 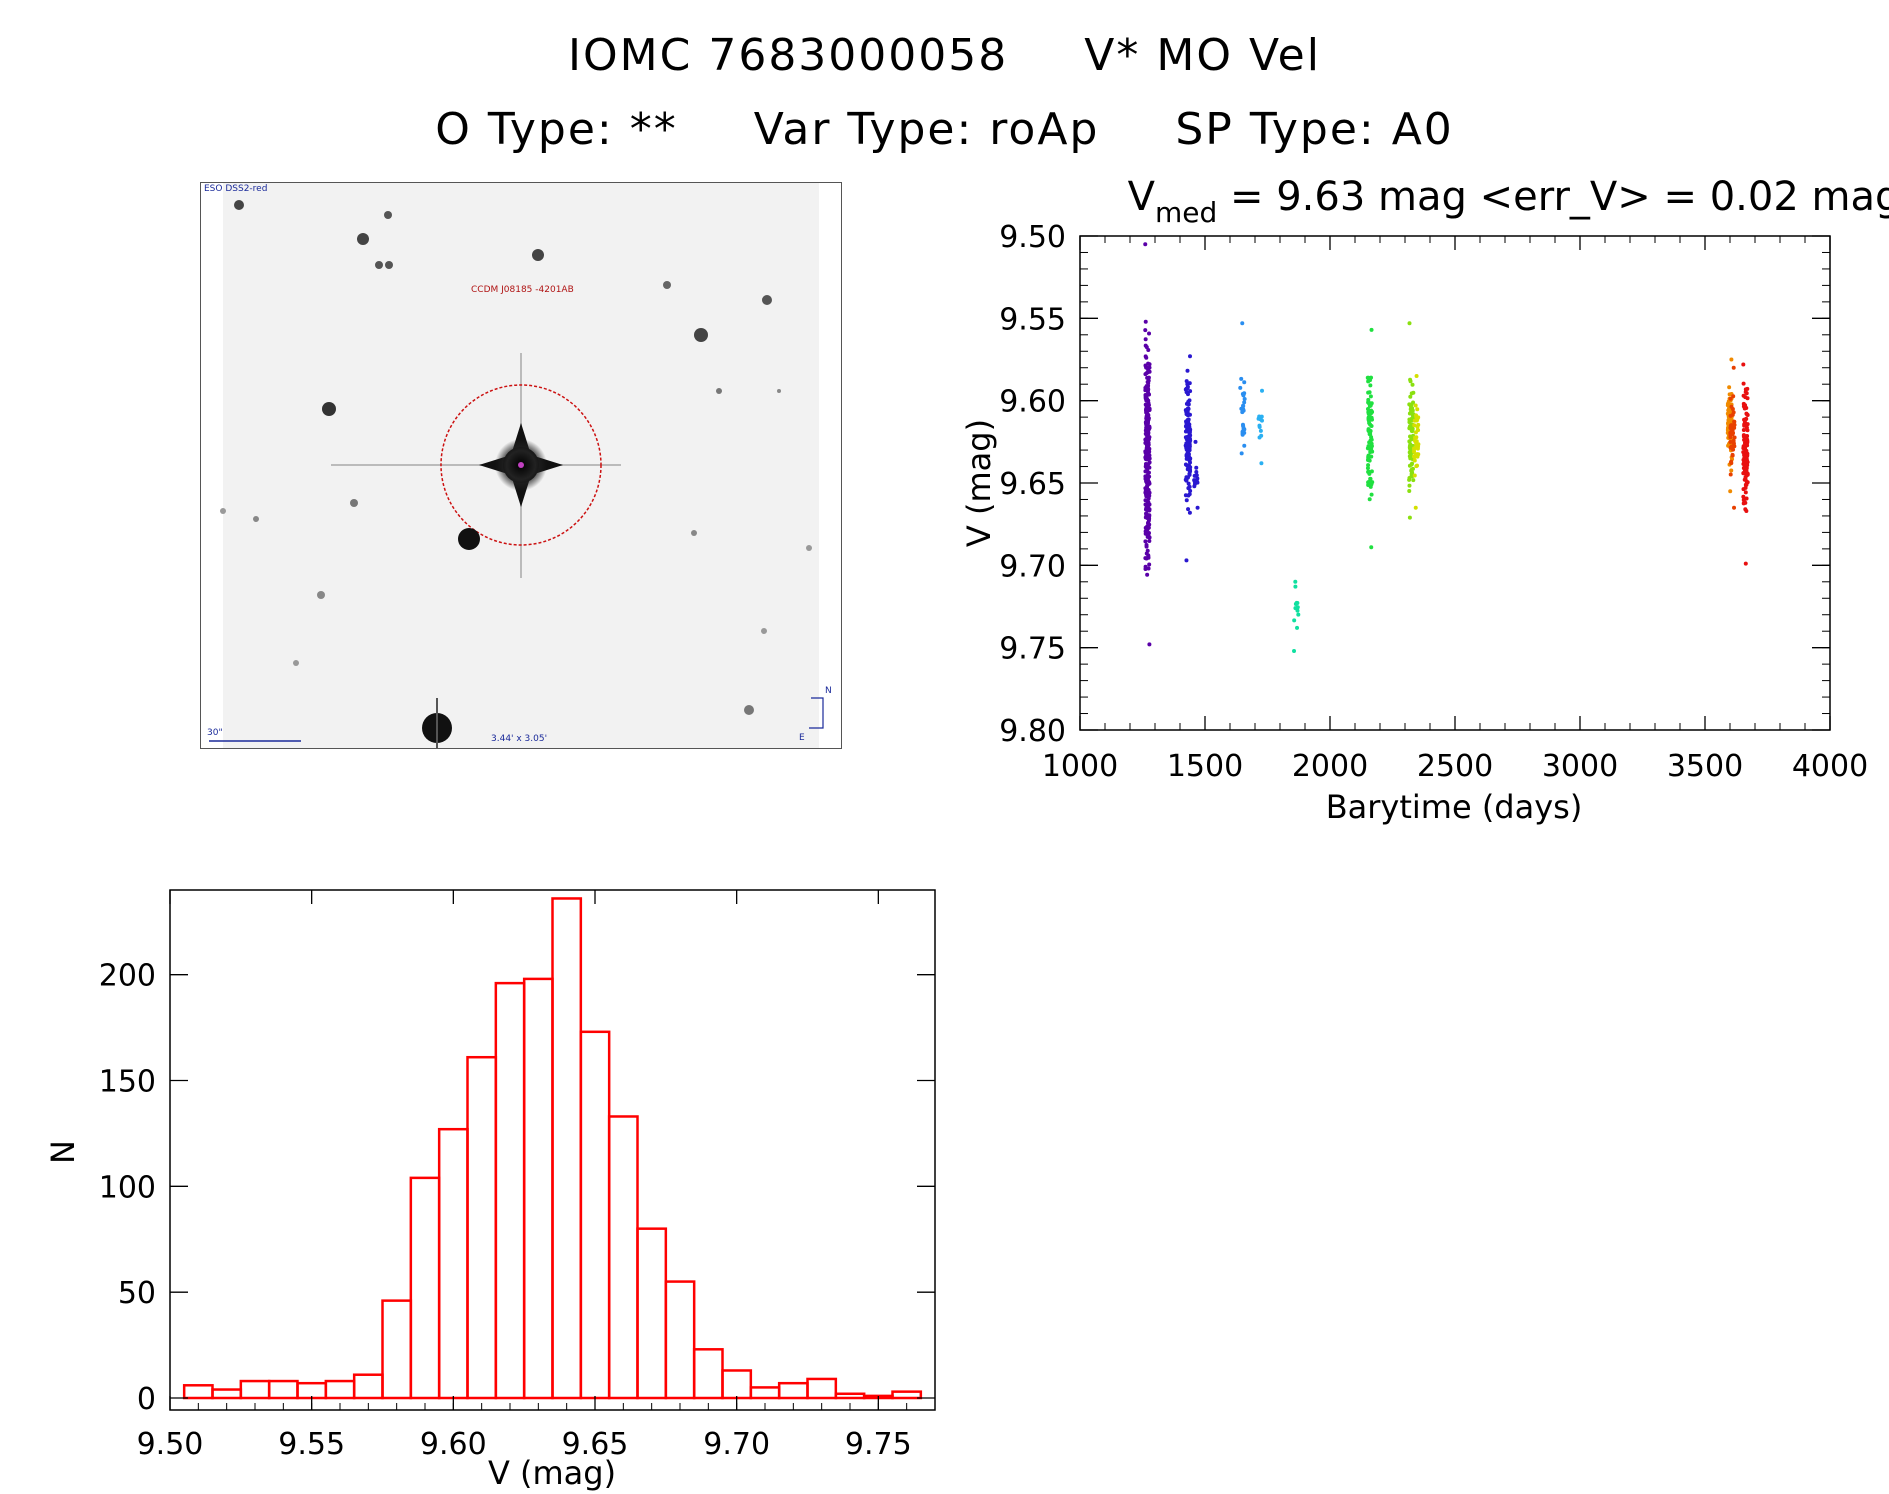 What do you see at coordinates (595, 1444) in the screenshot?
I see `x-tick-label: 9.65` at bounding box center [595, 1444].